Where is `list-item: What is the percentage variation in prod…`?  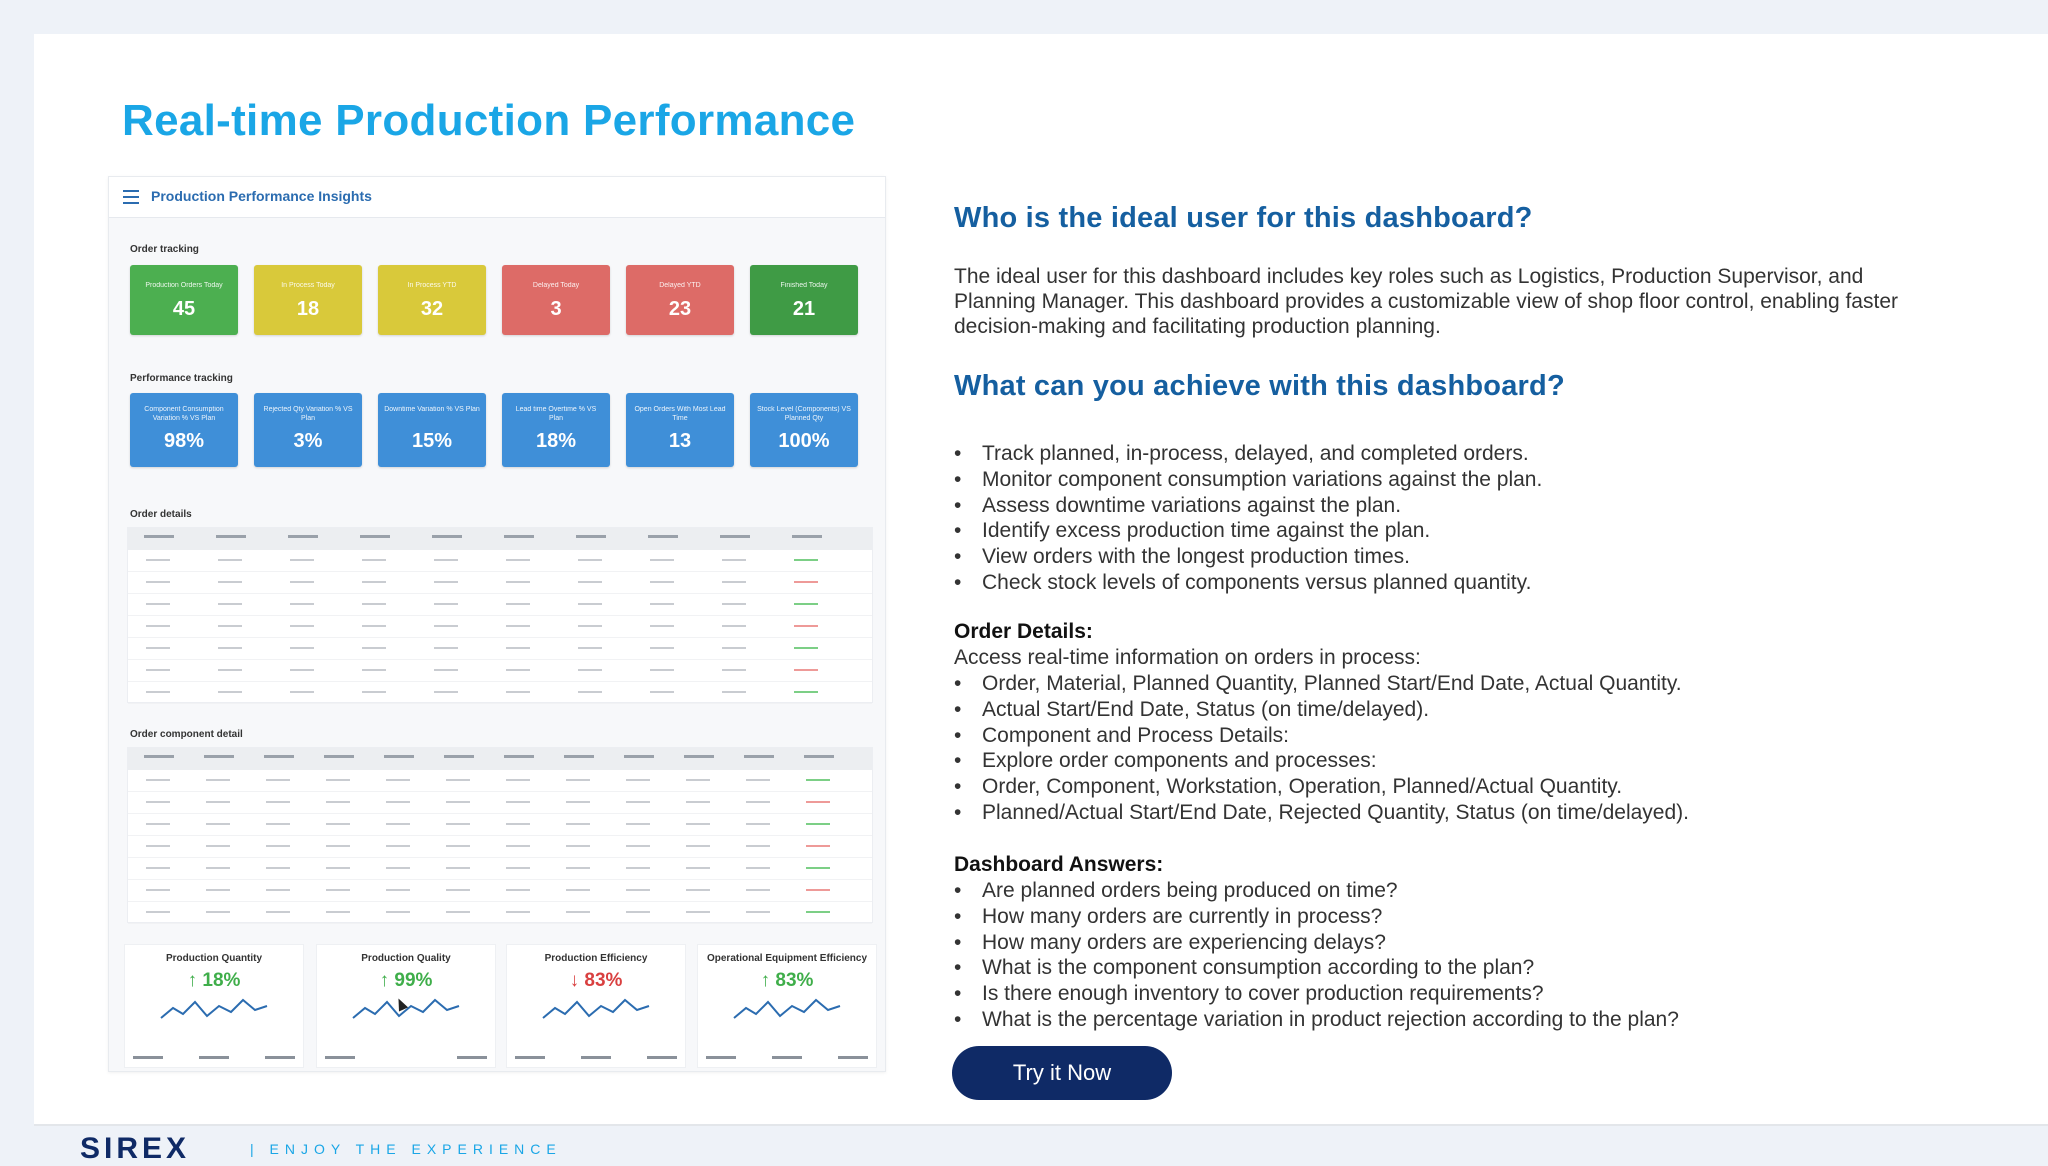 list-item: What is the percentage variation in prod… is located at coordinates (1454, 1020).